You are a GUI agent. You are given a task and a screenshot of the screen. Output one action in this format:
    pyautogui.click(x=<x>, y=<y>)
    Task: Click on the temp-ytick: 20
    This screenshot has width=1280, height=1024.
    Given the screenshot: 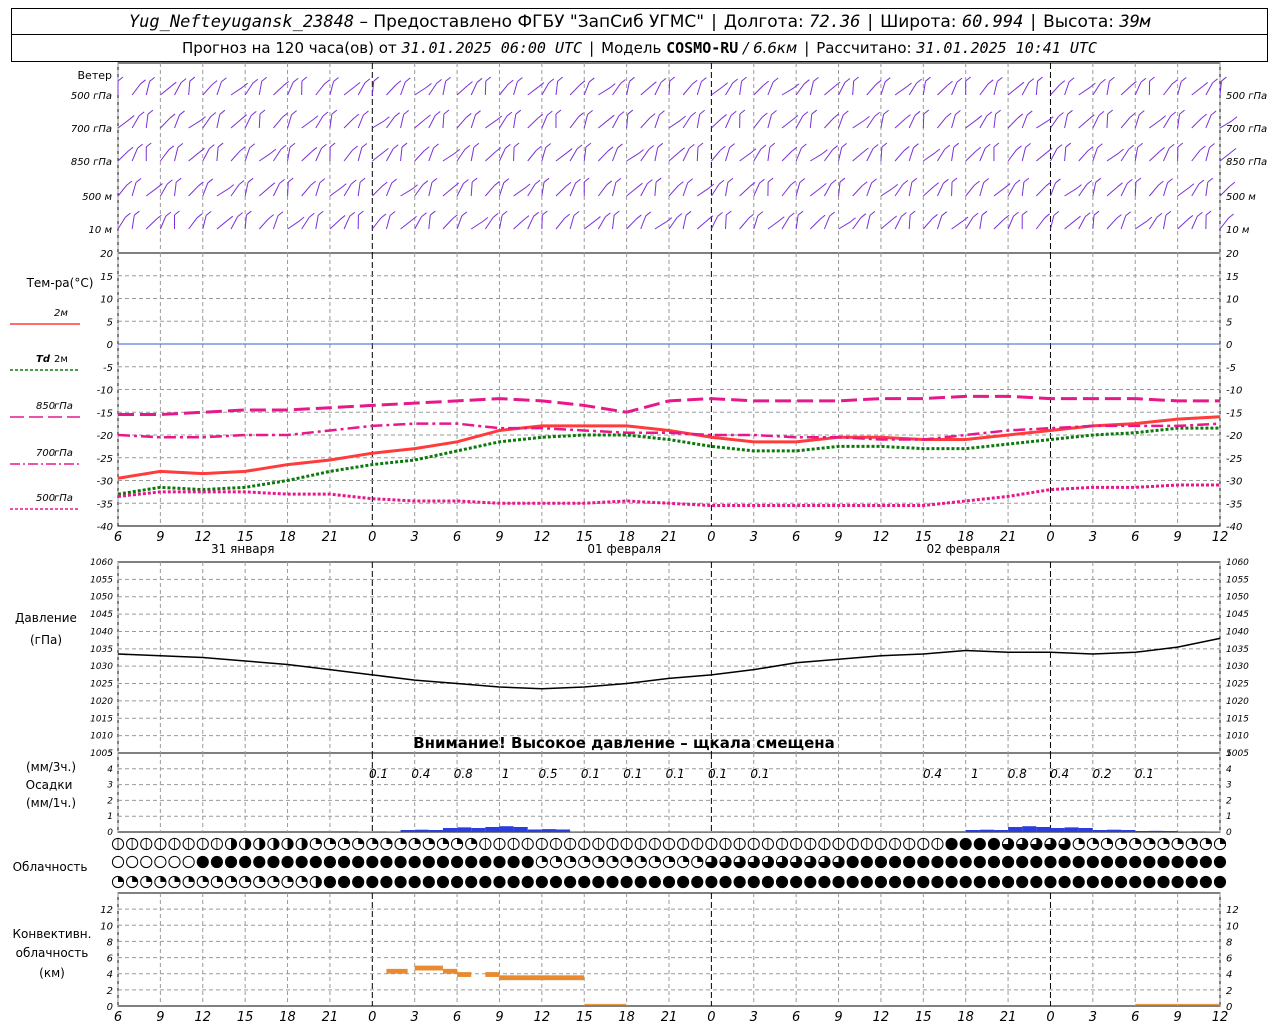 What is the action you would take?
    pyautogui.click(x=1232, y=254)
    